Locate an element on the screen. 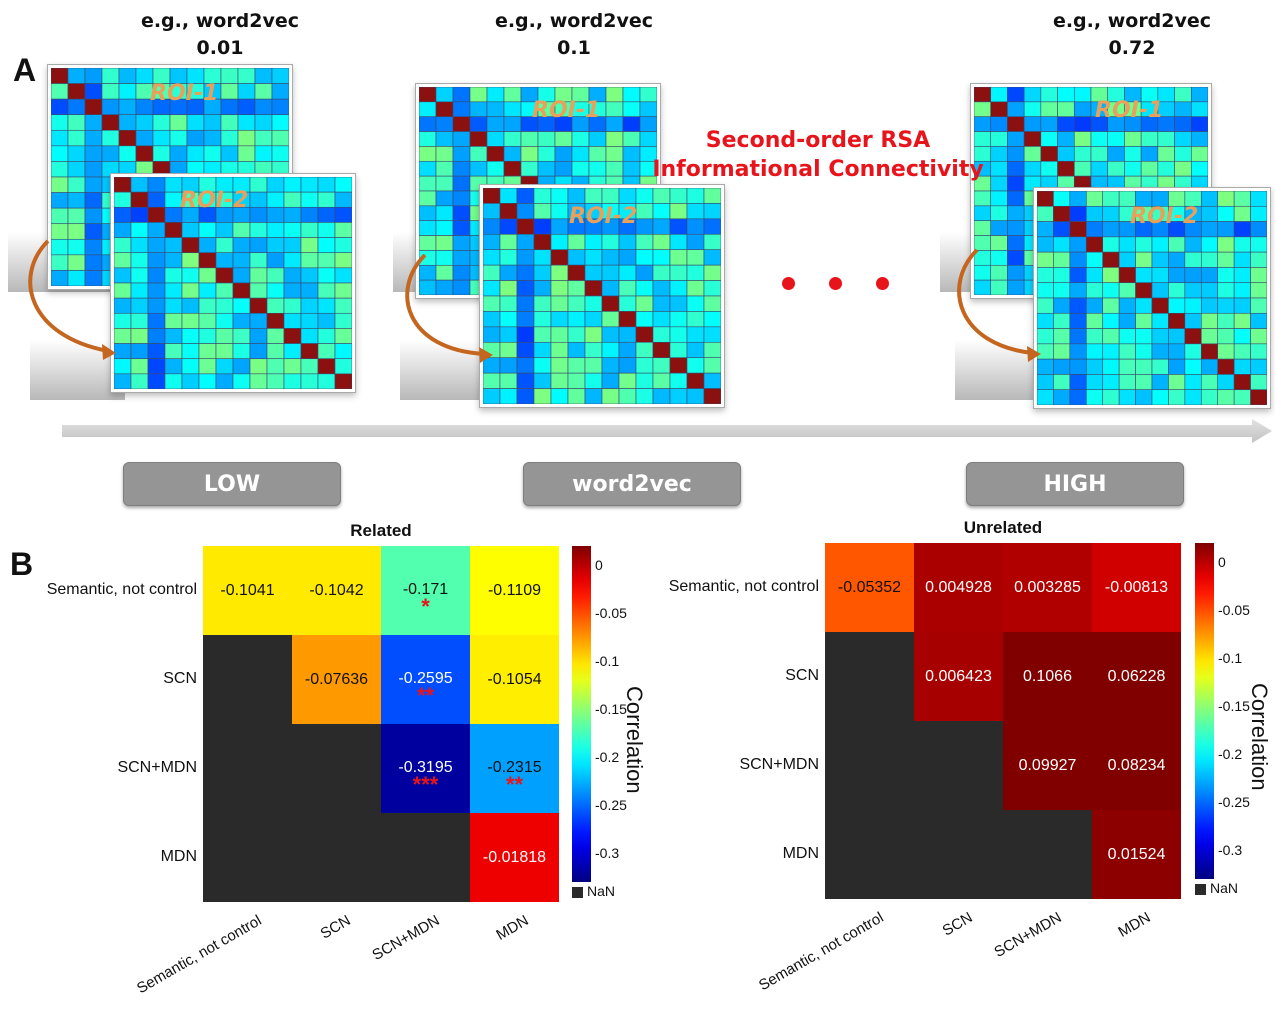 This screenshot has height=1027, width=1275. column-label: SCN+MDN is located at coordinates (405, 938).